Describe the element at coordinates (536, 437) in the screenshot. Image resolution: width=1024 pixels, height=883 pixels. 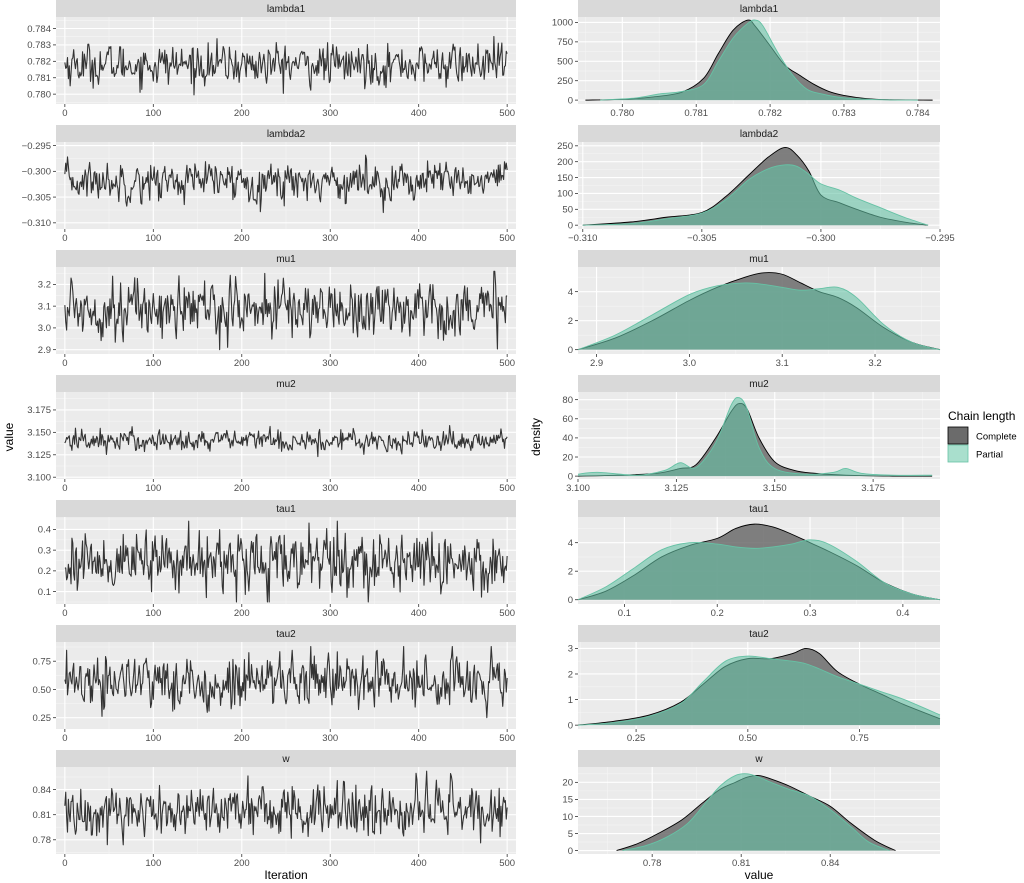
I see `y-axis-title-density: density` at that location.